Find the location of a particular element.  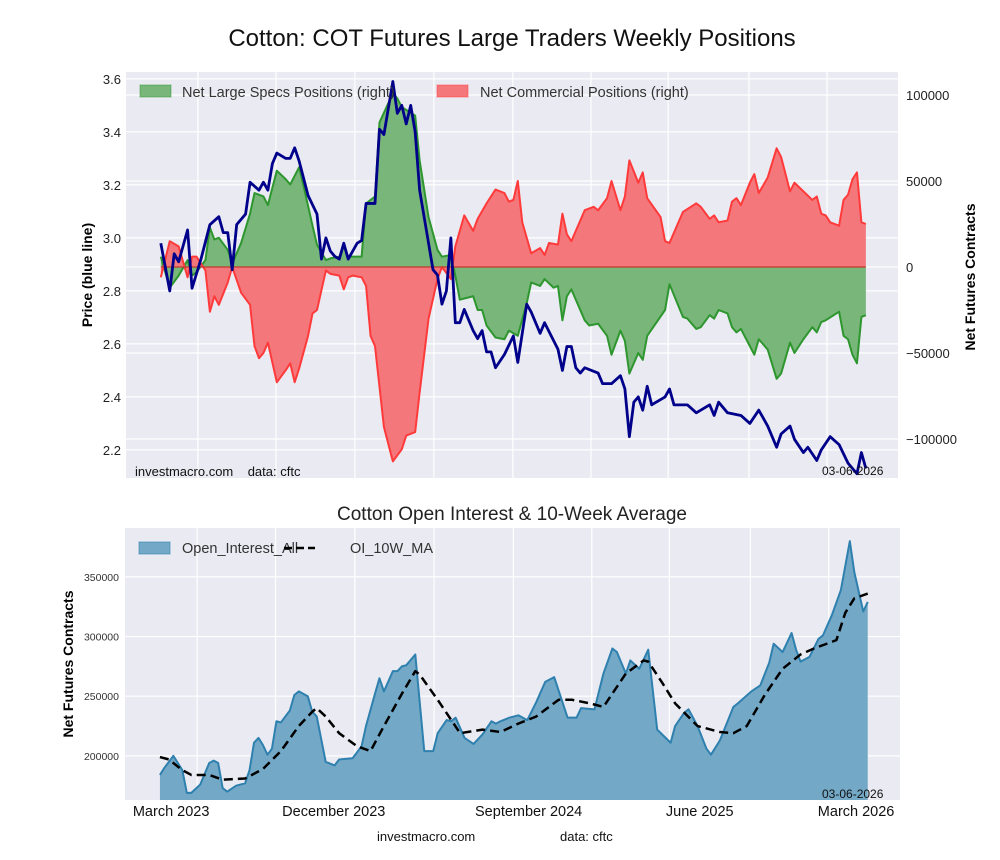

contracts-tick-label: 0 is located at coordinates (909, 267).